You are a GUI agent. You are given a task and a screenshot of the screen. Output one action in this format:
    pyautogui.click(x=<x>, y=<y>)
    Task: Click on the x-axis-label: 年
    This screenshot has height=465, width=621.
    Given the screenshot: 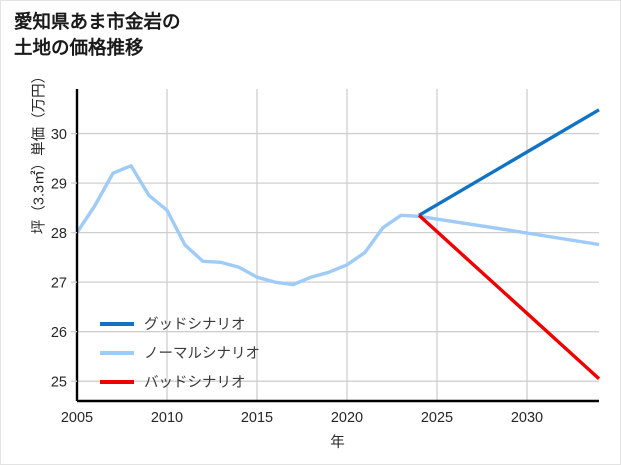 What is the action you would take?
    pyautogui.click(x=337, y=443)
    